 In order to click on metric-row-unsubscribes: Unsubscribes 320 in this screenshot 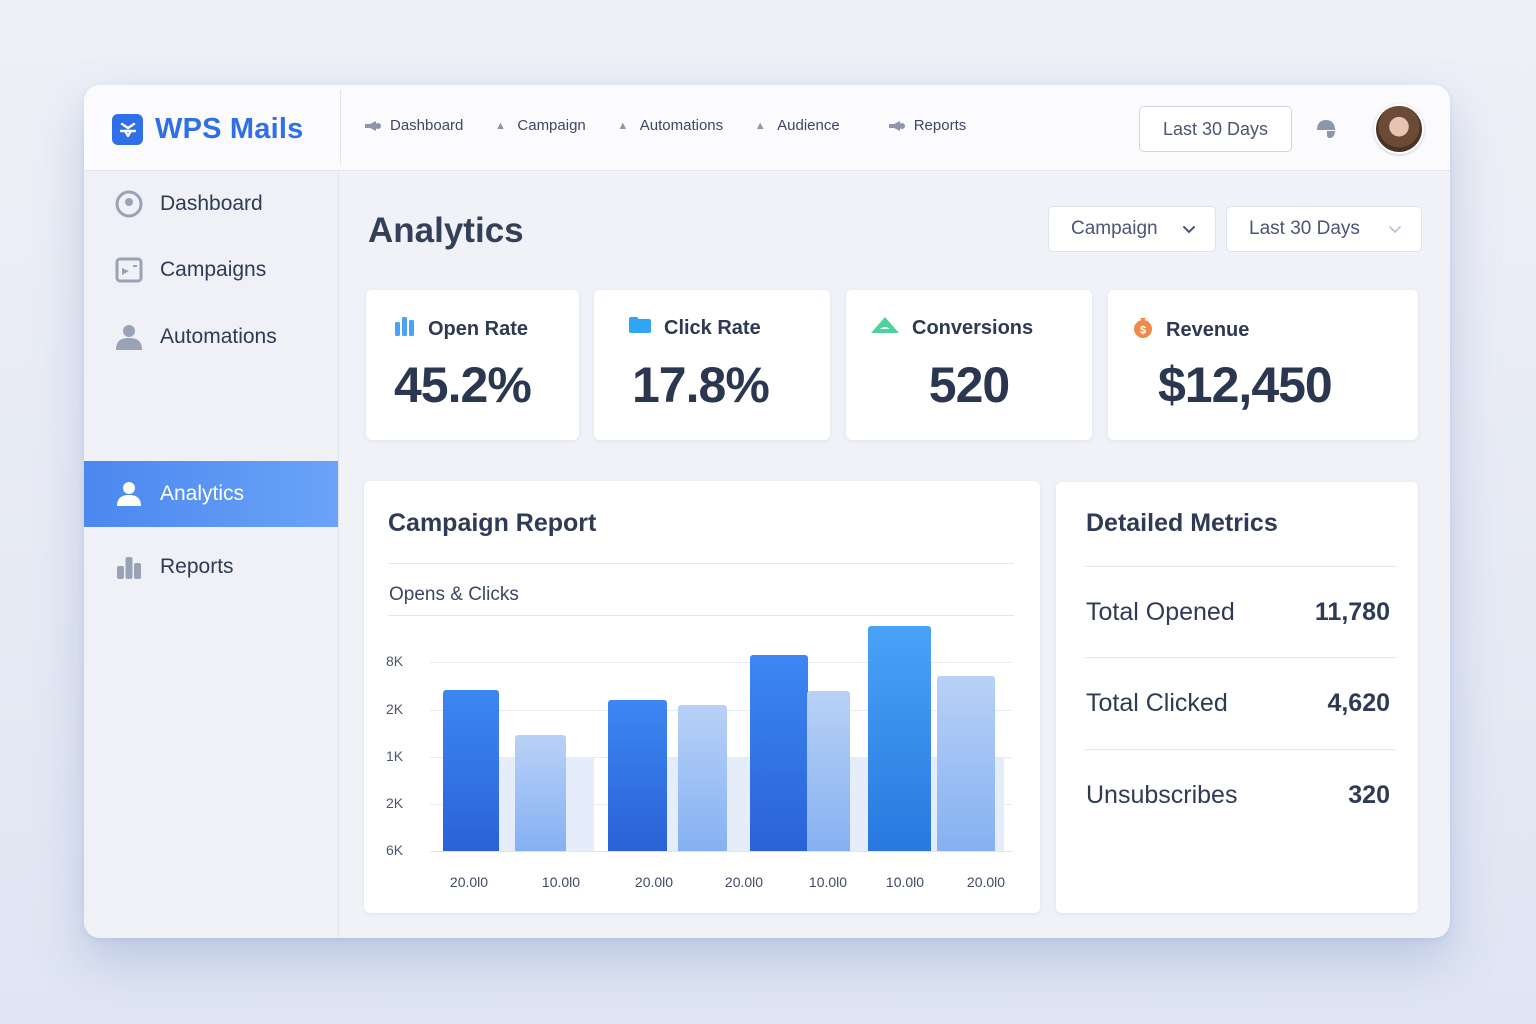, I will do `click(1238, 795)`.